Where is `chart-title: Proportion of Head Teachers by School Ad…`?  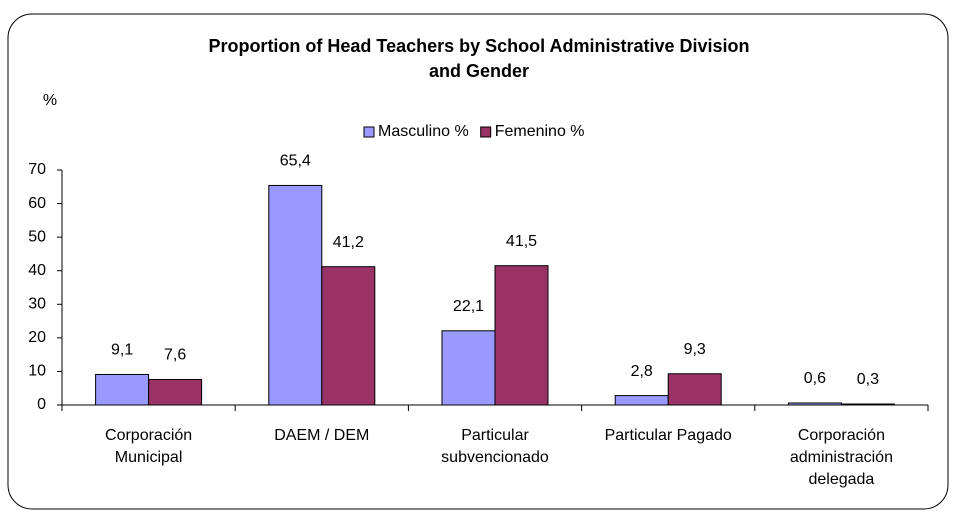
chart-title: Proportion of Head Teachers by School Ad… is located at coordinates (479, 58).